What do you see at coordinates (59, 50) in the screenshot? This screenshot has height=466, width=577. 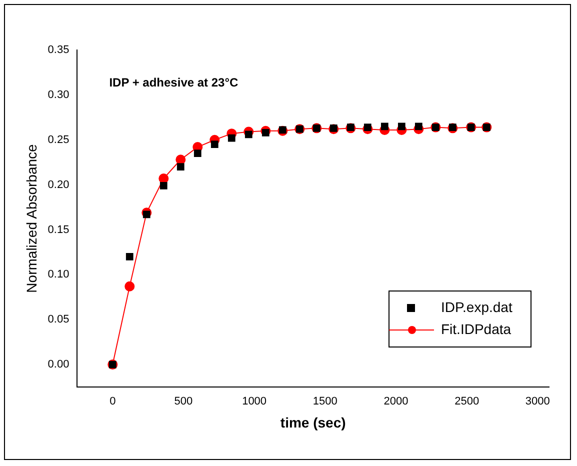 I see `y-tick-label: 0.35` at bounding box center [59, 50].